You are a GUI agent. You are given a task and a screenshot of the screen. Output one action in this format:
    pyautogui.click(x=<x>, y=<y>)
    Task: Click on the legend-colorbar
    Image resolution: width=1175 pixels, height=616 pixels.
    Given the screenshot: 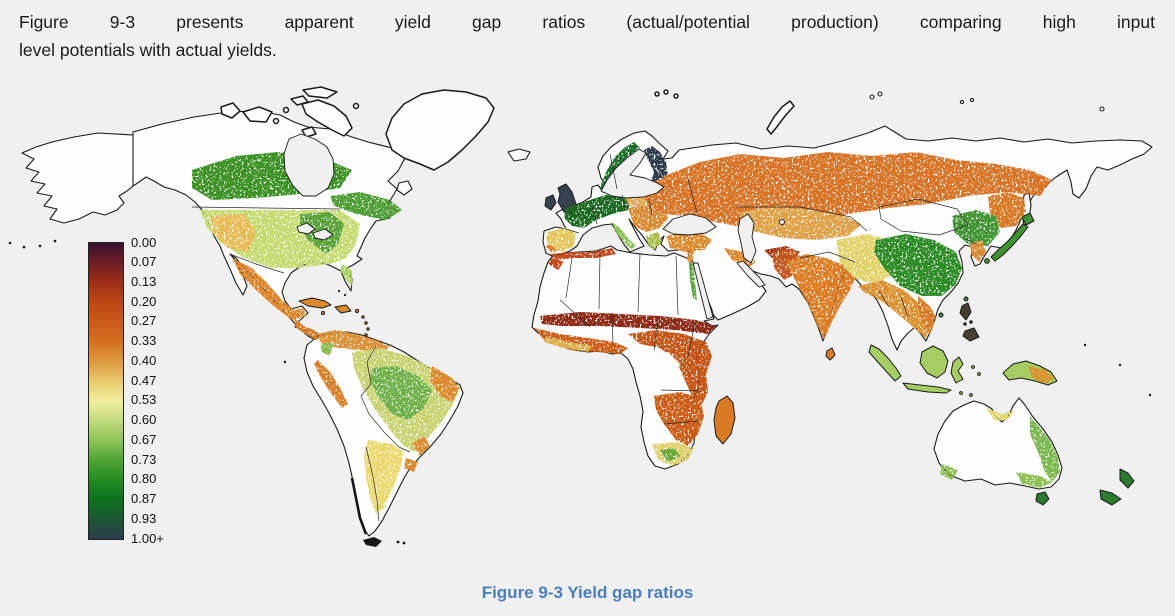 What is the action you would take?
    pyautogui.click(x=106, y=391)
    